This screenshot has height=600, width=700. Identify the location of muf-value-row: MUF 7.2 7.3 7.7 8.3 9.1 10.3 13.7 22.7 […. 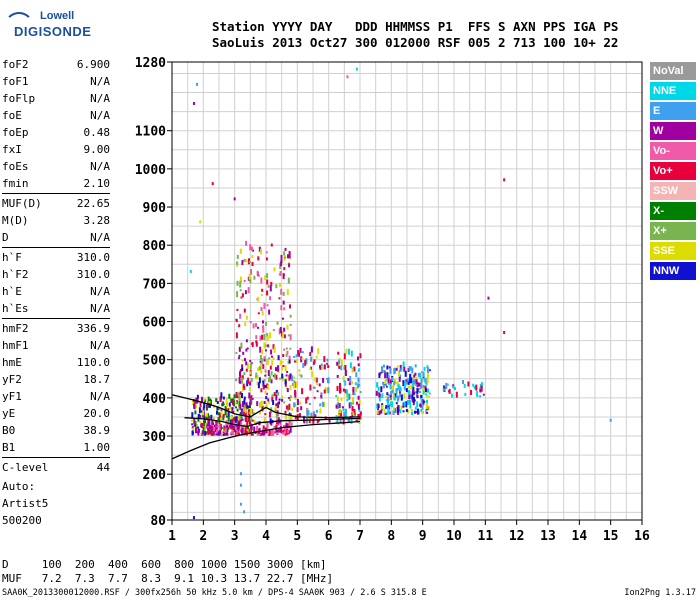
(168, 578).